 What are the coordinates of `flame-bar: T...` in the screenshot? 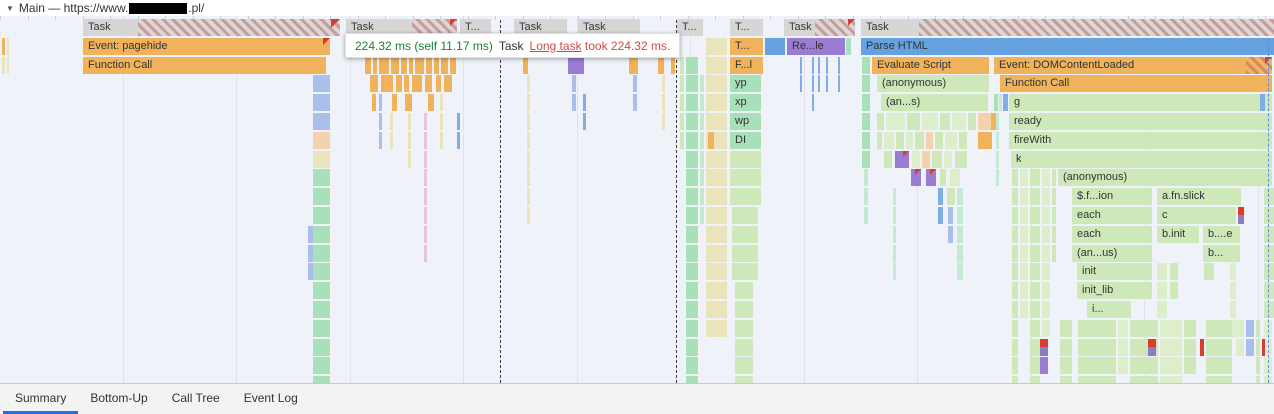 It's located at (746, 46).